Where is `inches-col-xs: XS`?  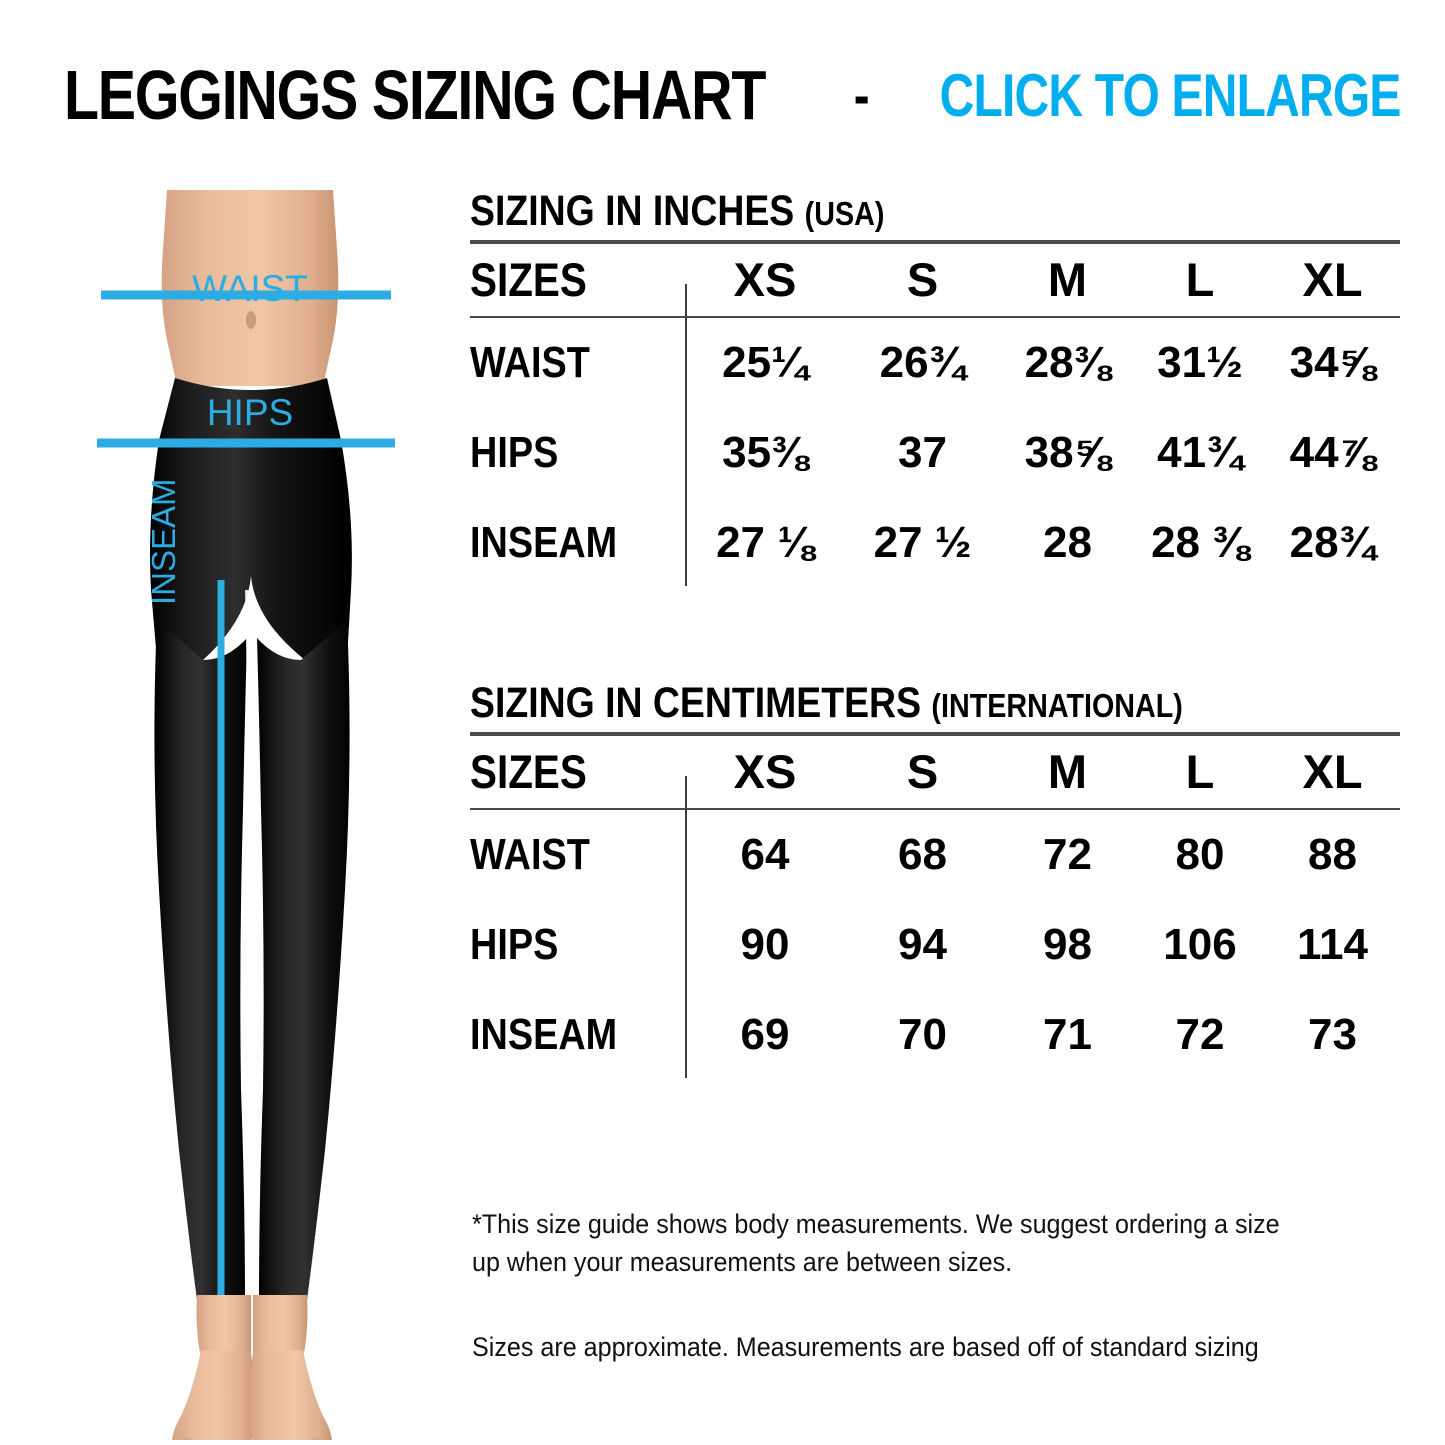
inches-col-xs: XS is located at coordinates (765, 280).